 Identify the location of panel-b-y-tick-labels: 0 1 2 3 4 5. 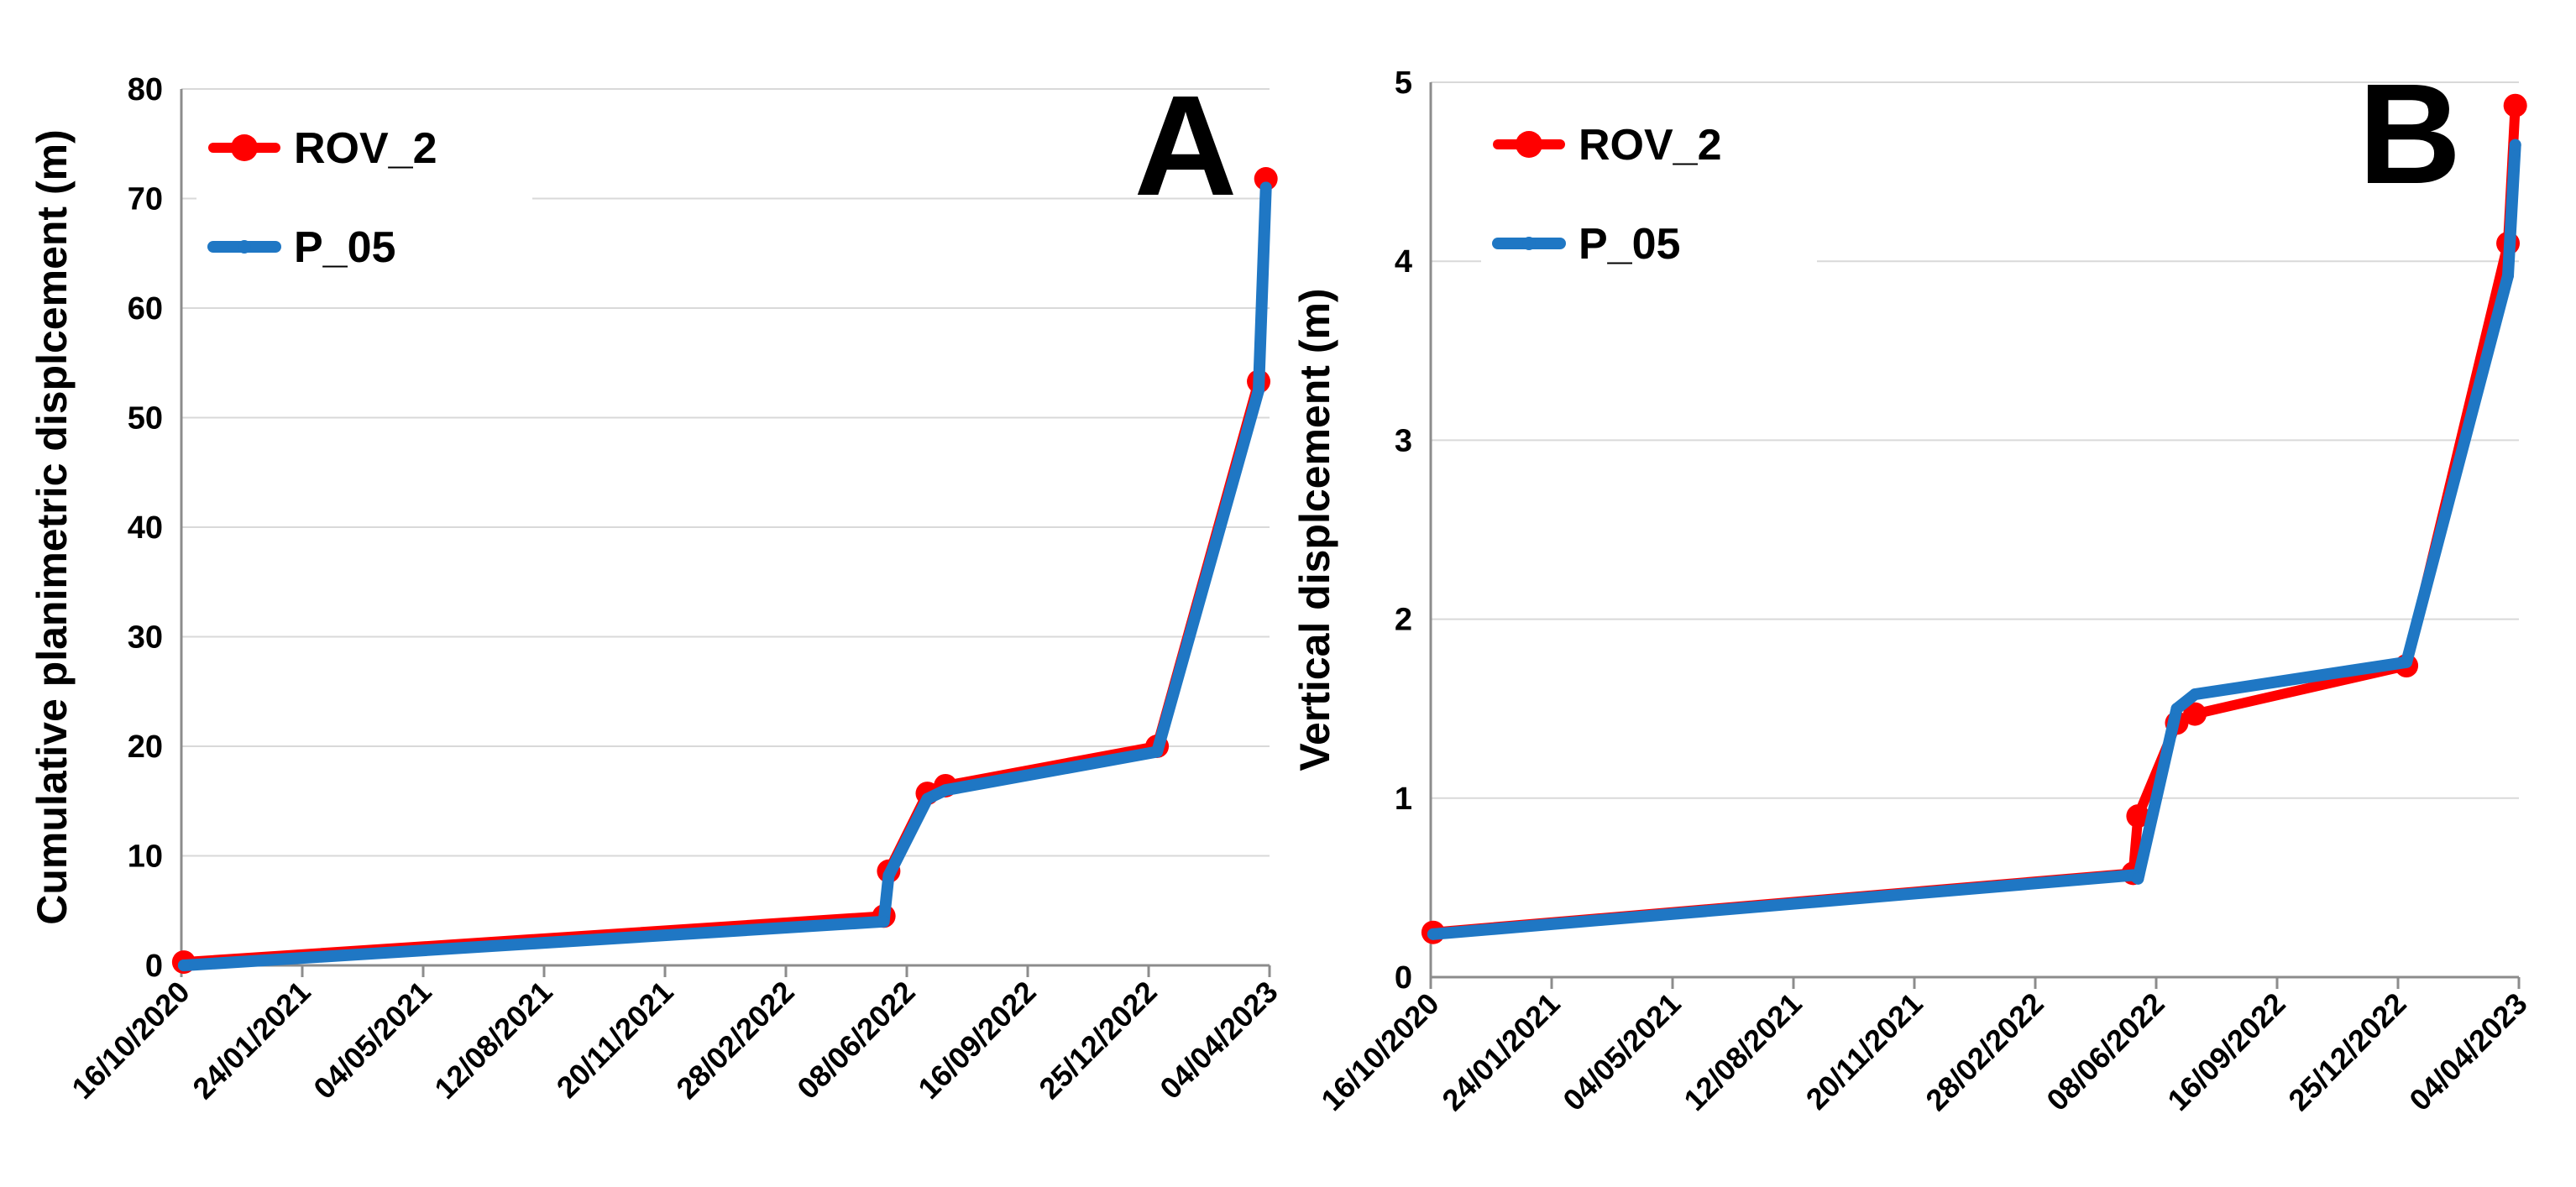
(1404, 530).